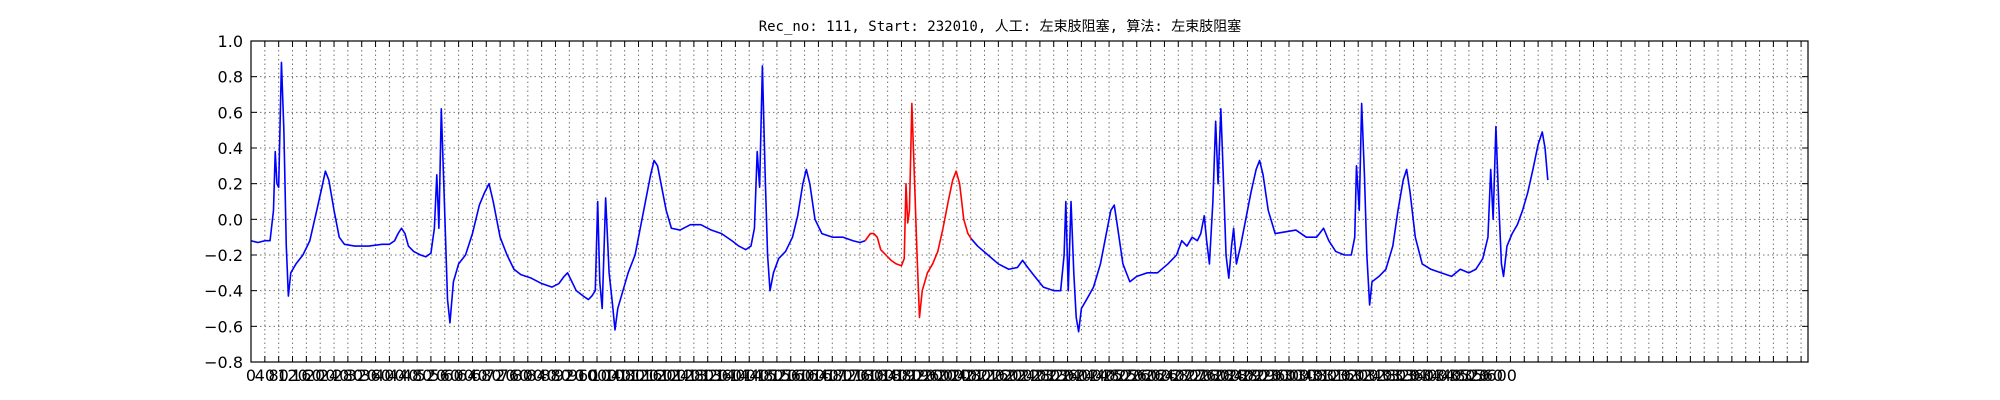  I want to click on y-tick-label: 0.8, so click(230, 77).